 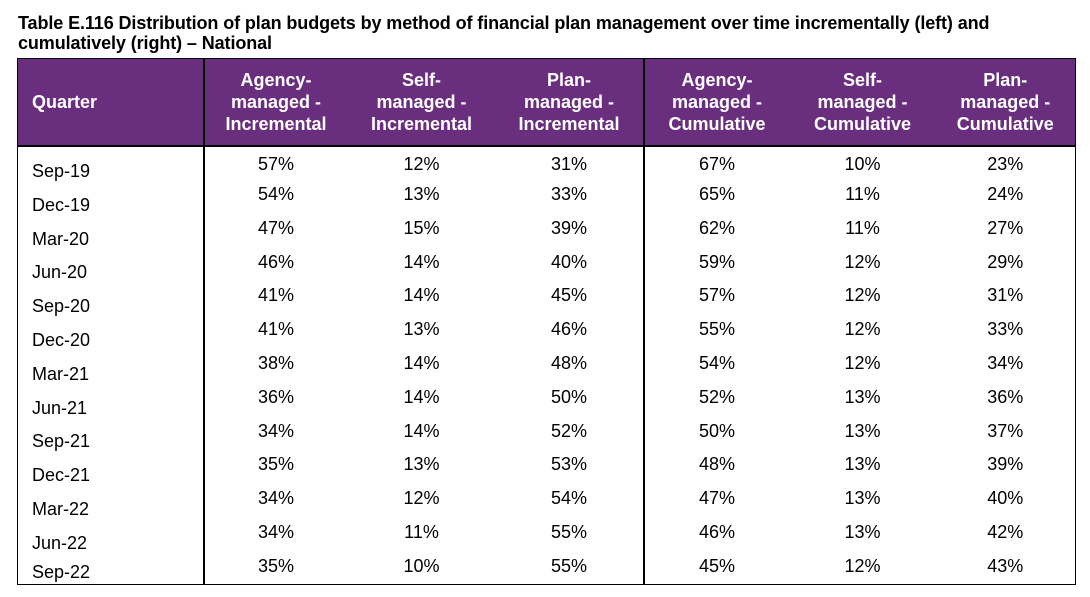 I want to click on header-self-managed-incremental: Self-managed - Incremental, so click(x=421, y=102).